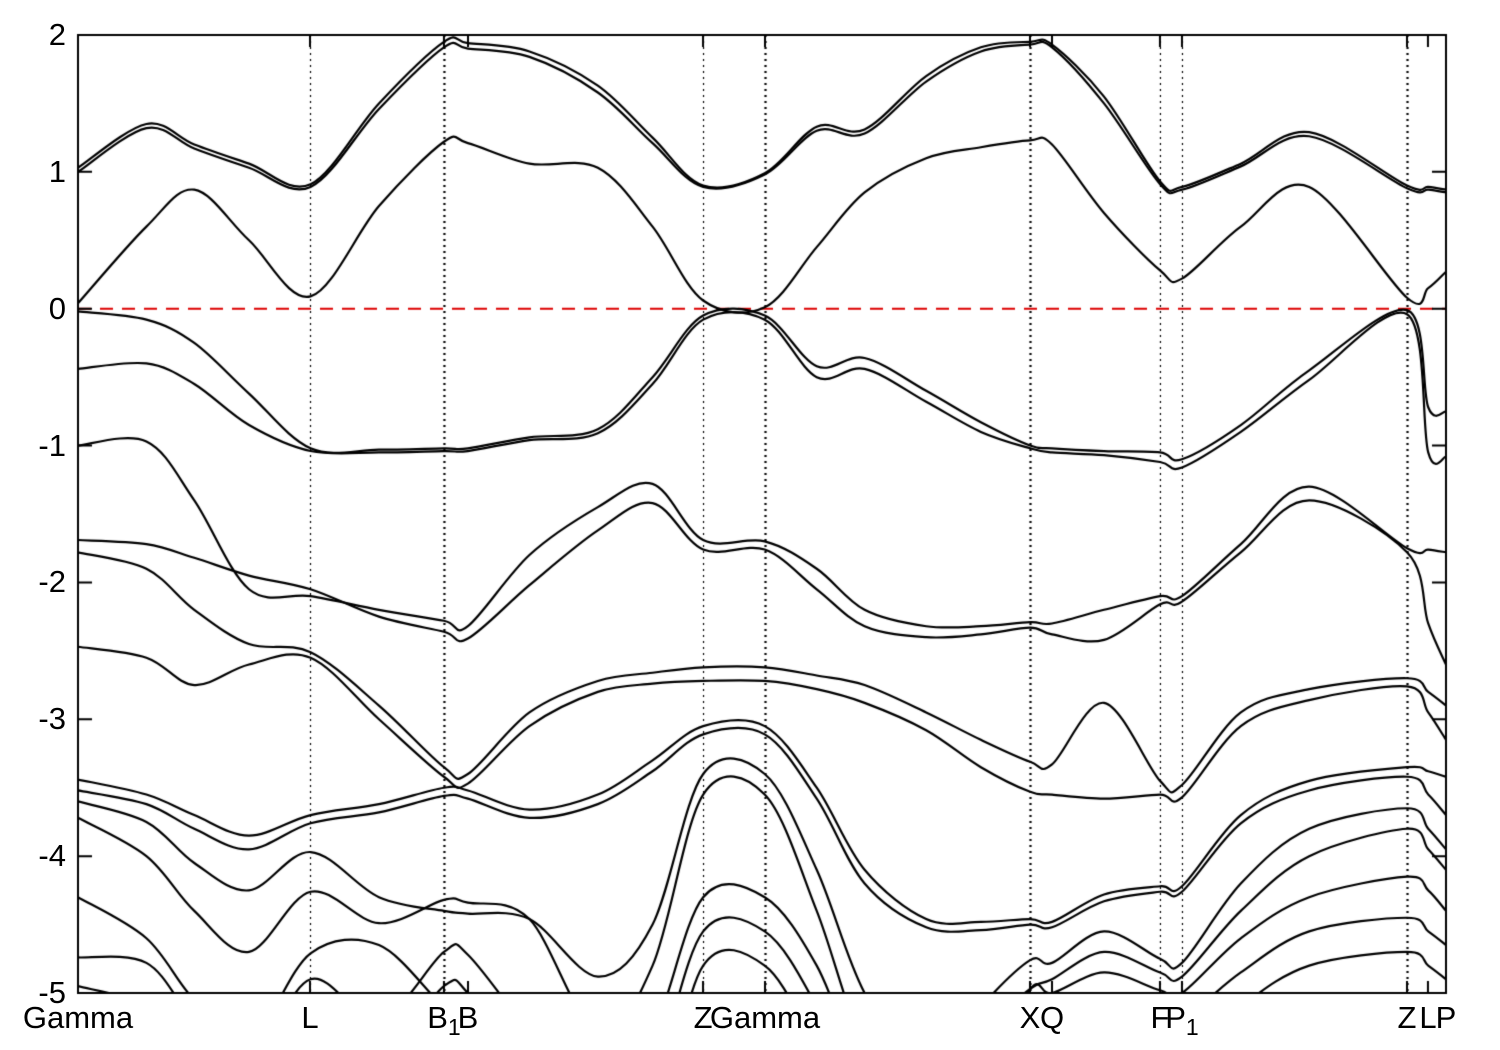 This screenshot has width=1500, height=1050. What do you see at coordinates (1446, 1017) in the screenshot?
I see `x-axis-klabel-P: P` at bounding box center [1446, 1017].